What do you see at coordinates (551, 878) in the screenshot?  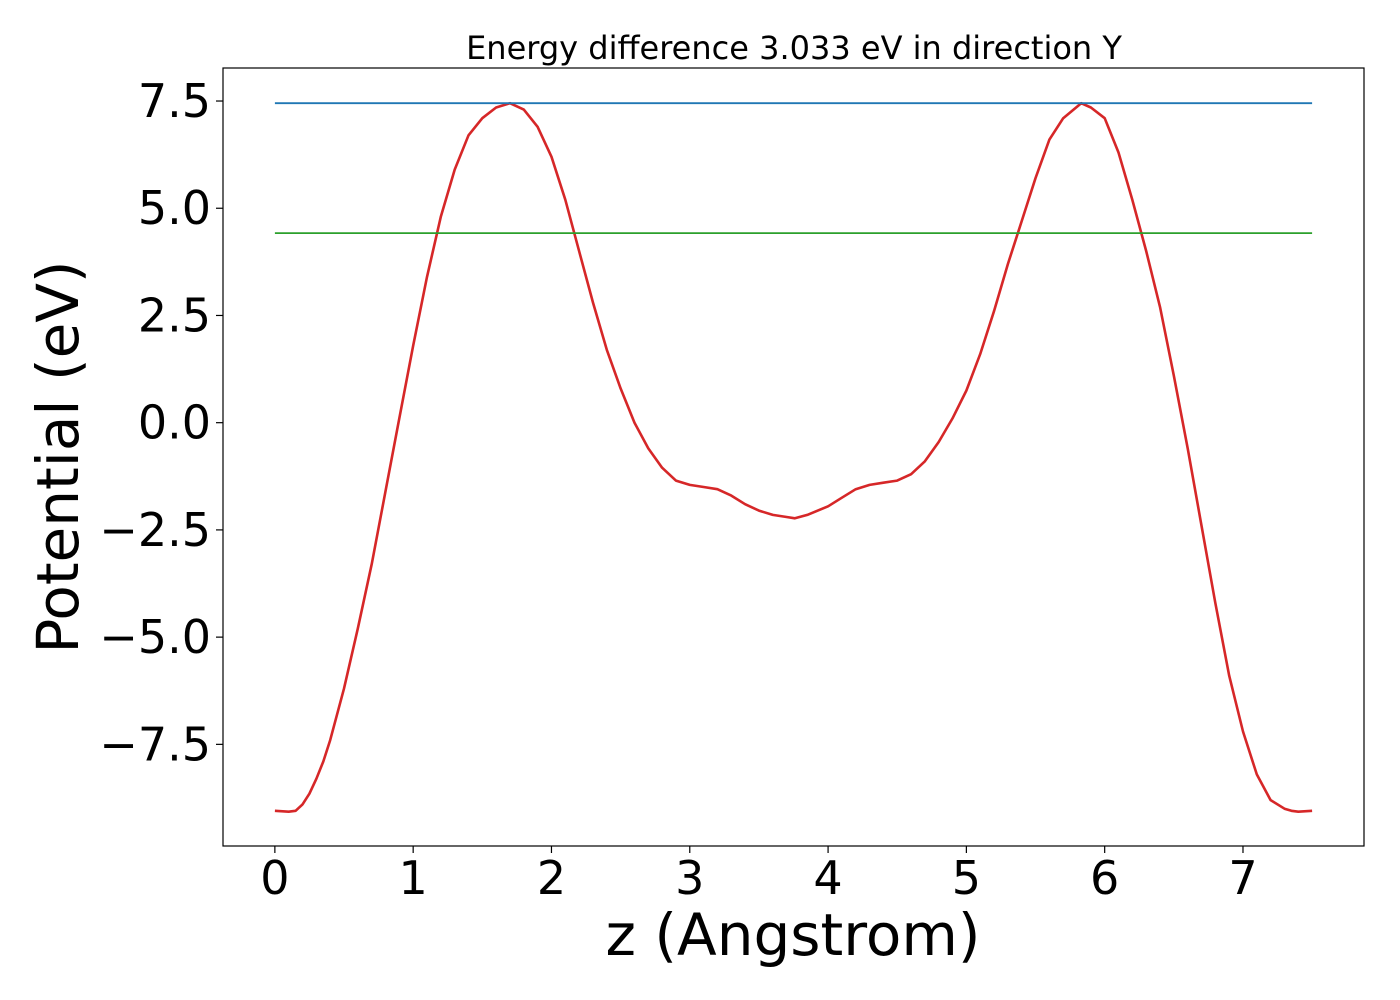 I see `x-tick-label: 2` at bounding box center [551, 878].